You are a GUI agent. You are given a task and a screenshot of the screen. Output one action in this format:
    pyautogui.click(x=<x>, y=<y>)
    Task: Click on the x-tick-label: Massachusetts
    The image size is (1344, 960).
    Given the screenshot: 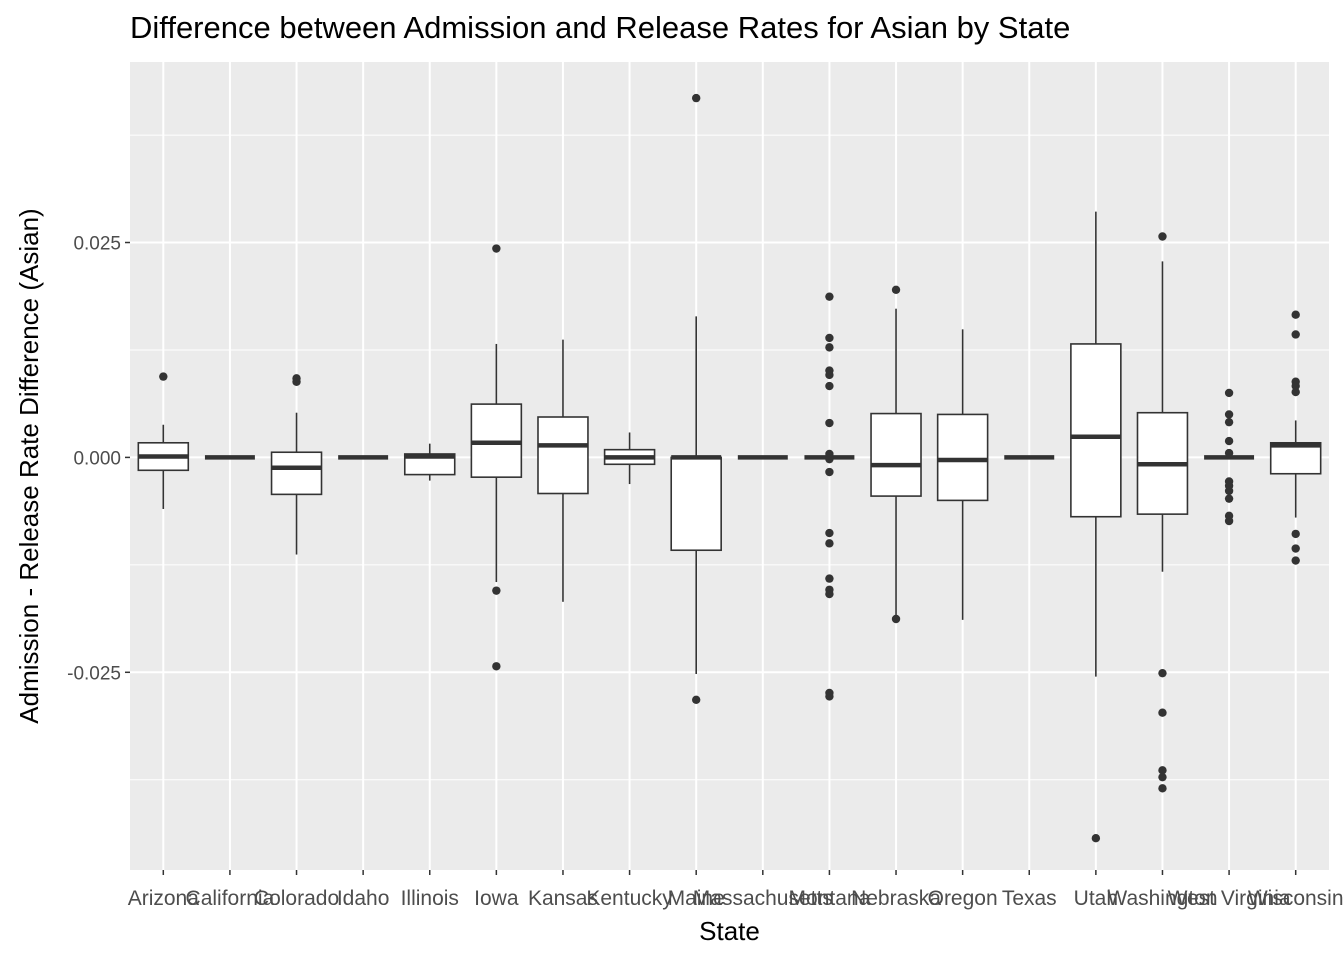 What is the action you would take?
    pyautogui.click(x=763, y=898)
    